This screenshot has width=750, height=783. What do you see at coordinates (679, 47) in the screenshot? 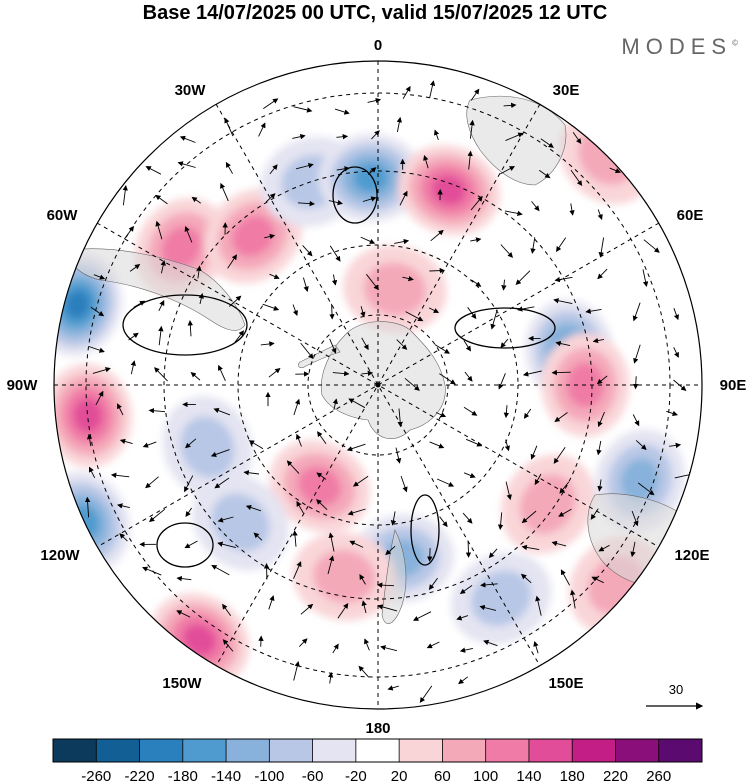
I see `brand-logo: MODES©` at bounding box center [679, 47].